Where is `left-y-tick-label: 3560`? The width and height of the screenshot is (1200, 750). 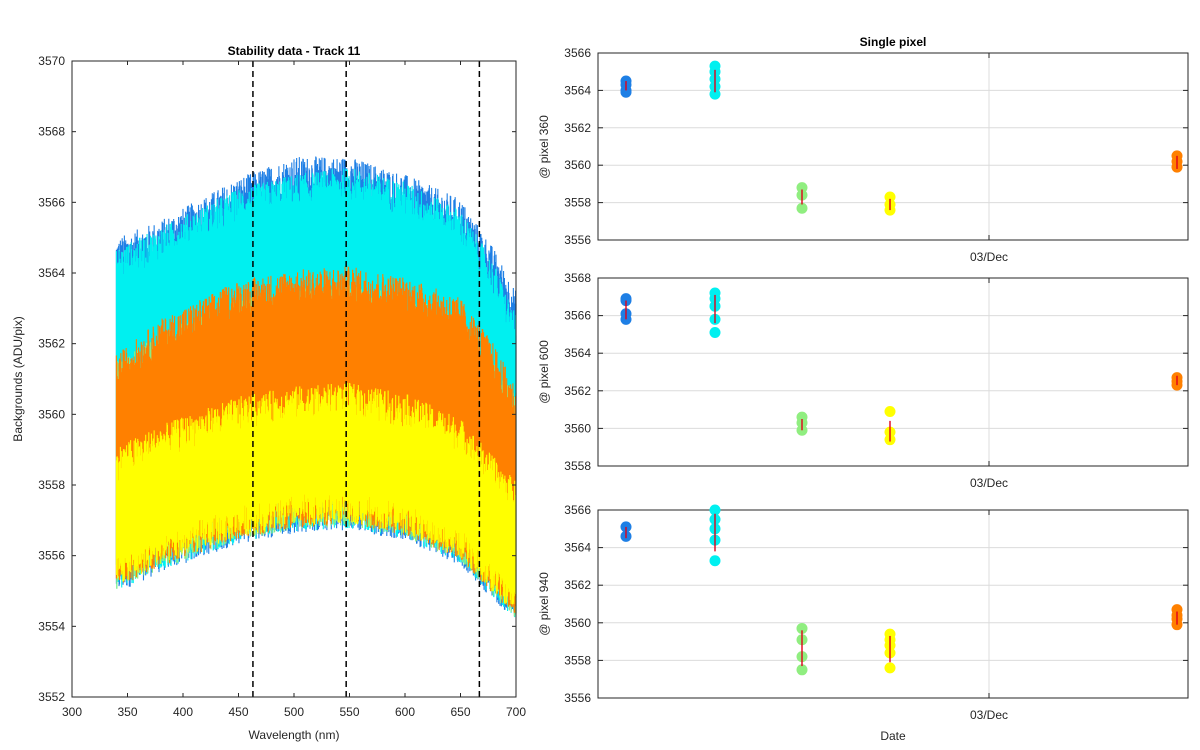
left-y-tick-label: 3560 is located at coordinates (51, 414).